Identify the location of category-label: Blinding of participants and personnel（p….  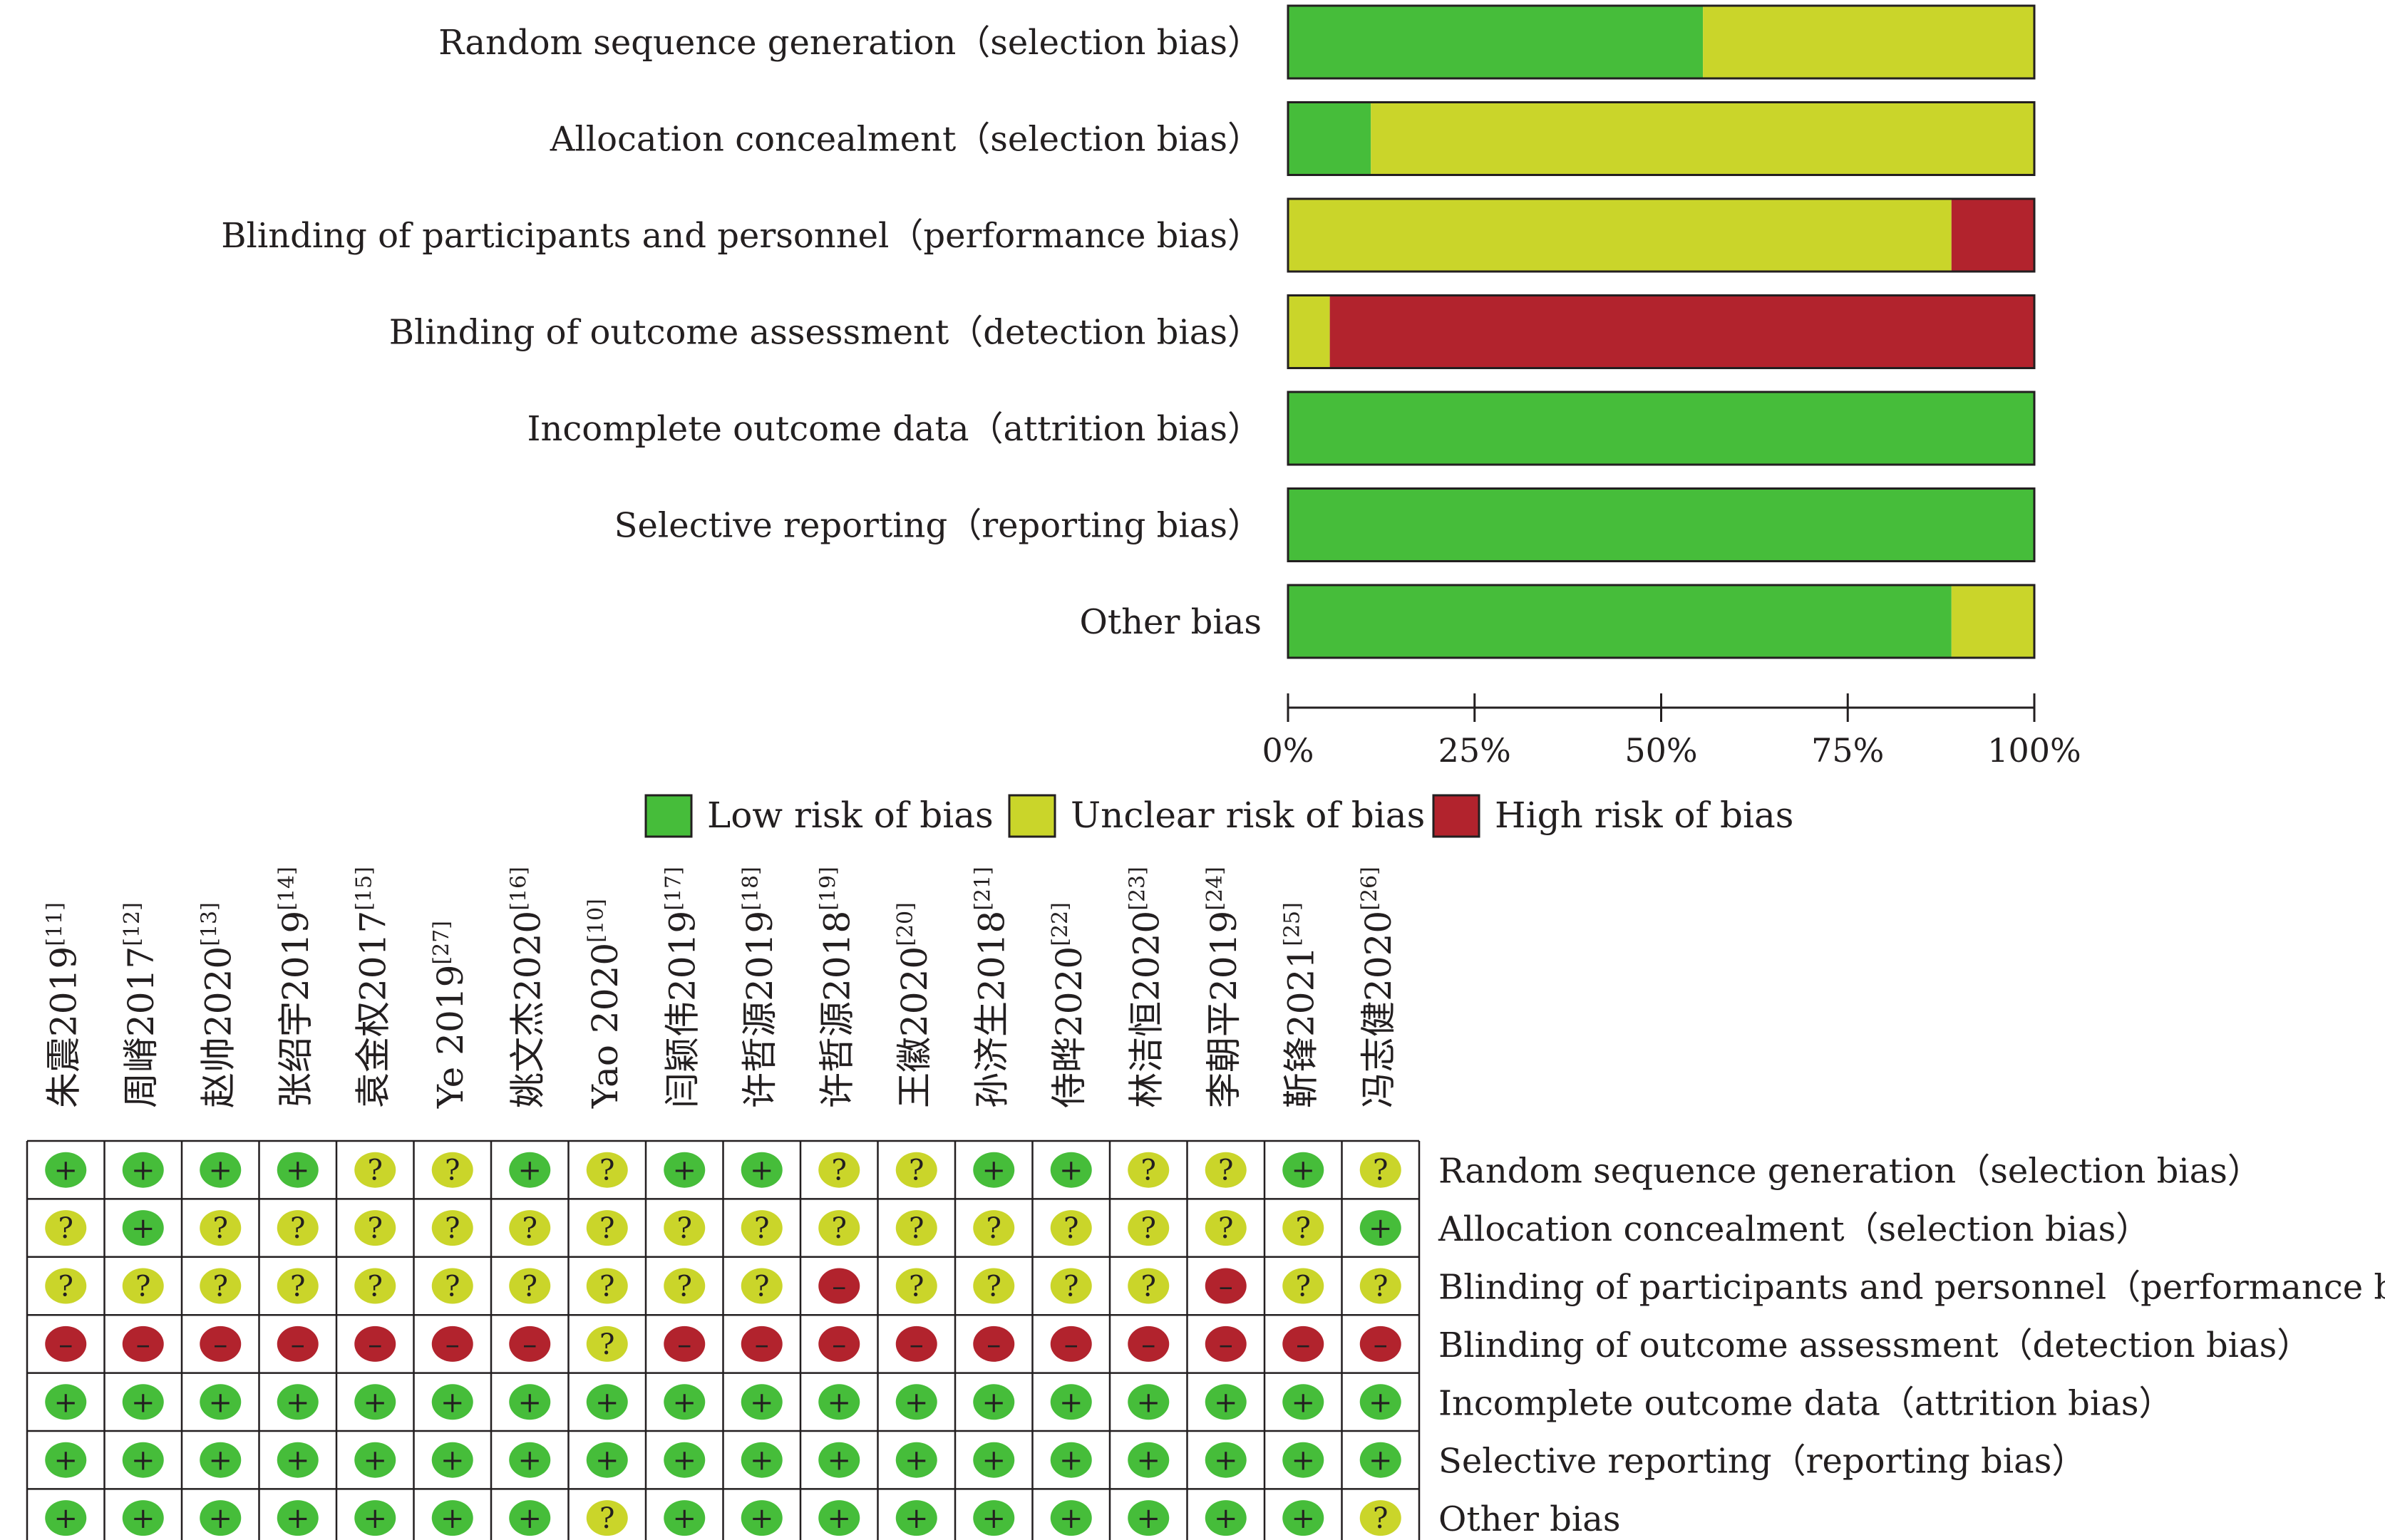
(741, 236).